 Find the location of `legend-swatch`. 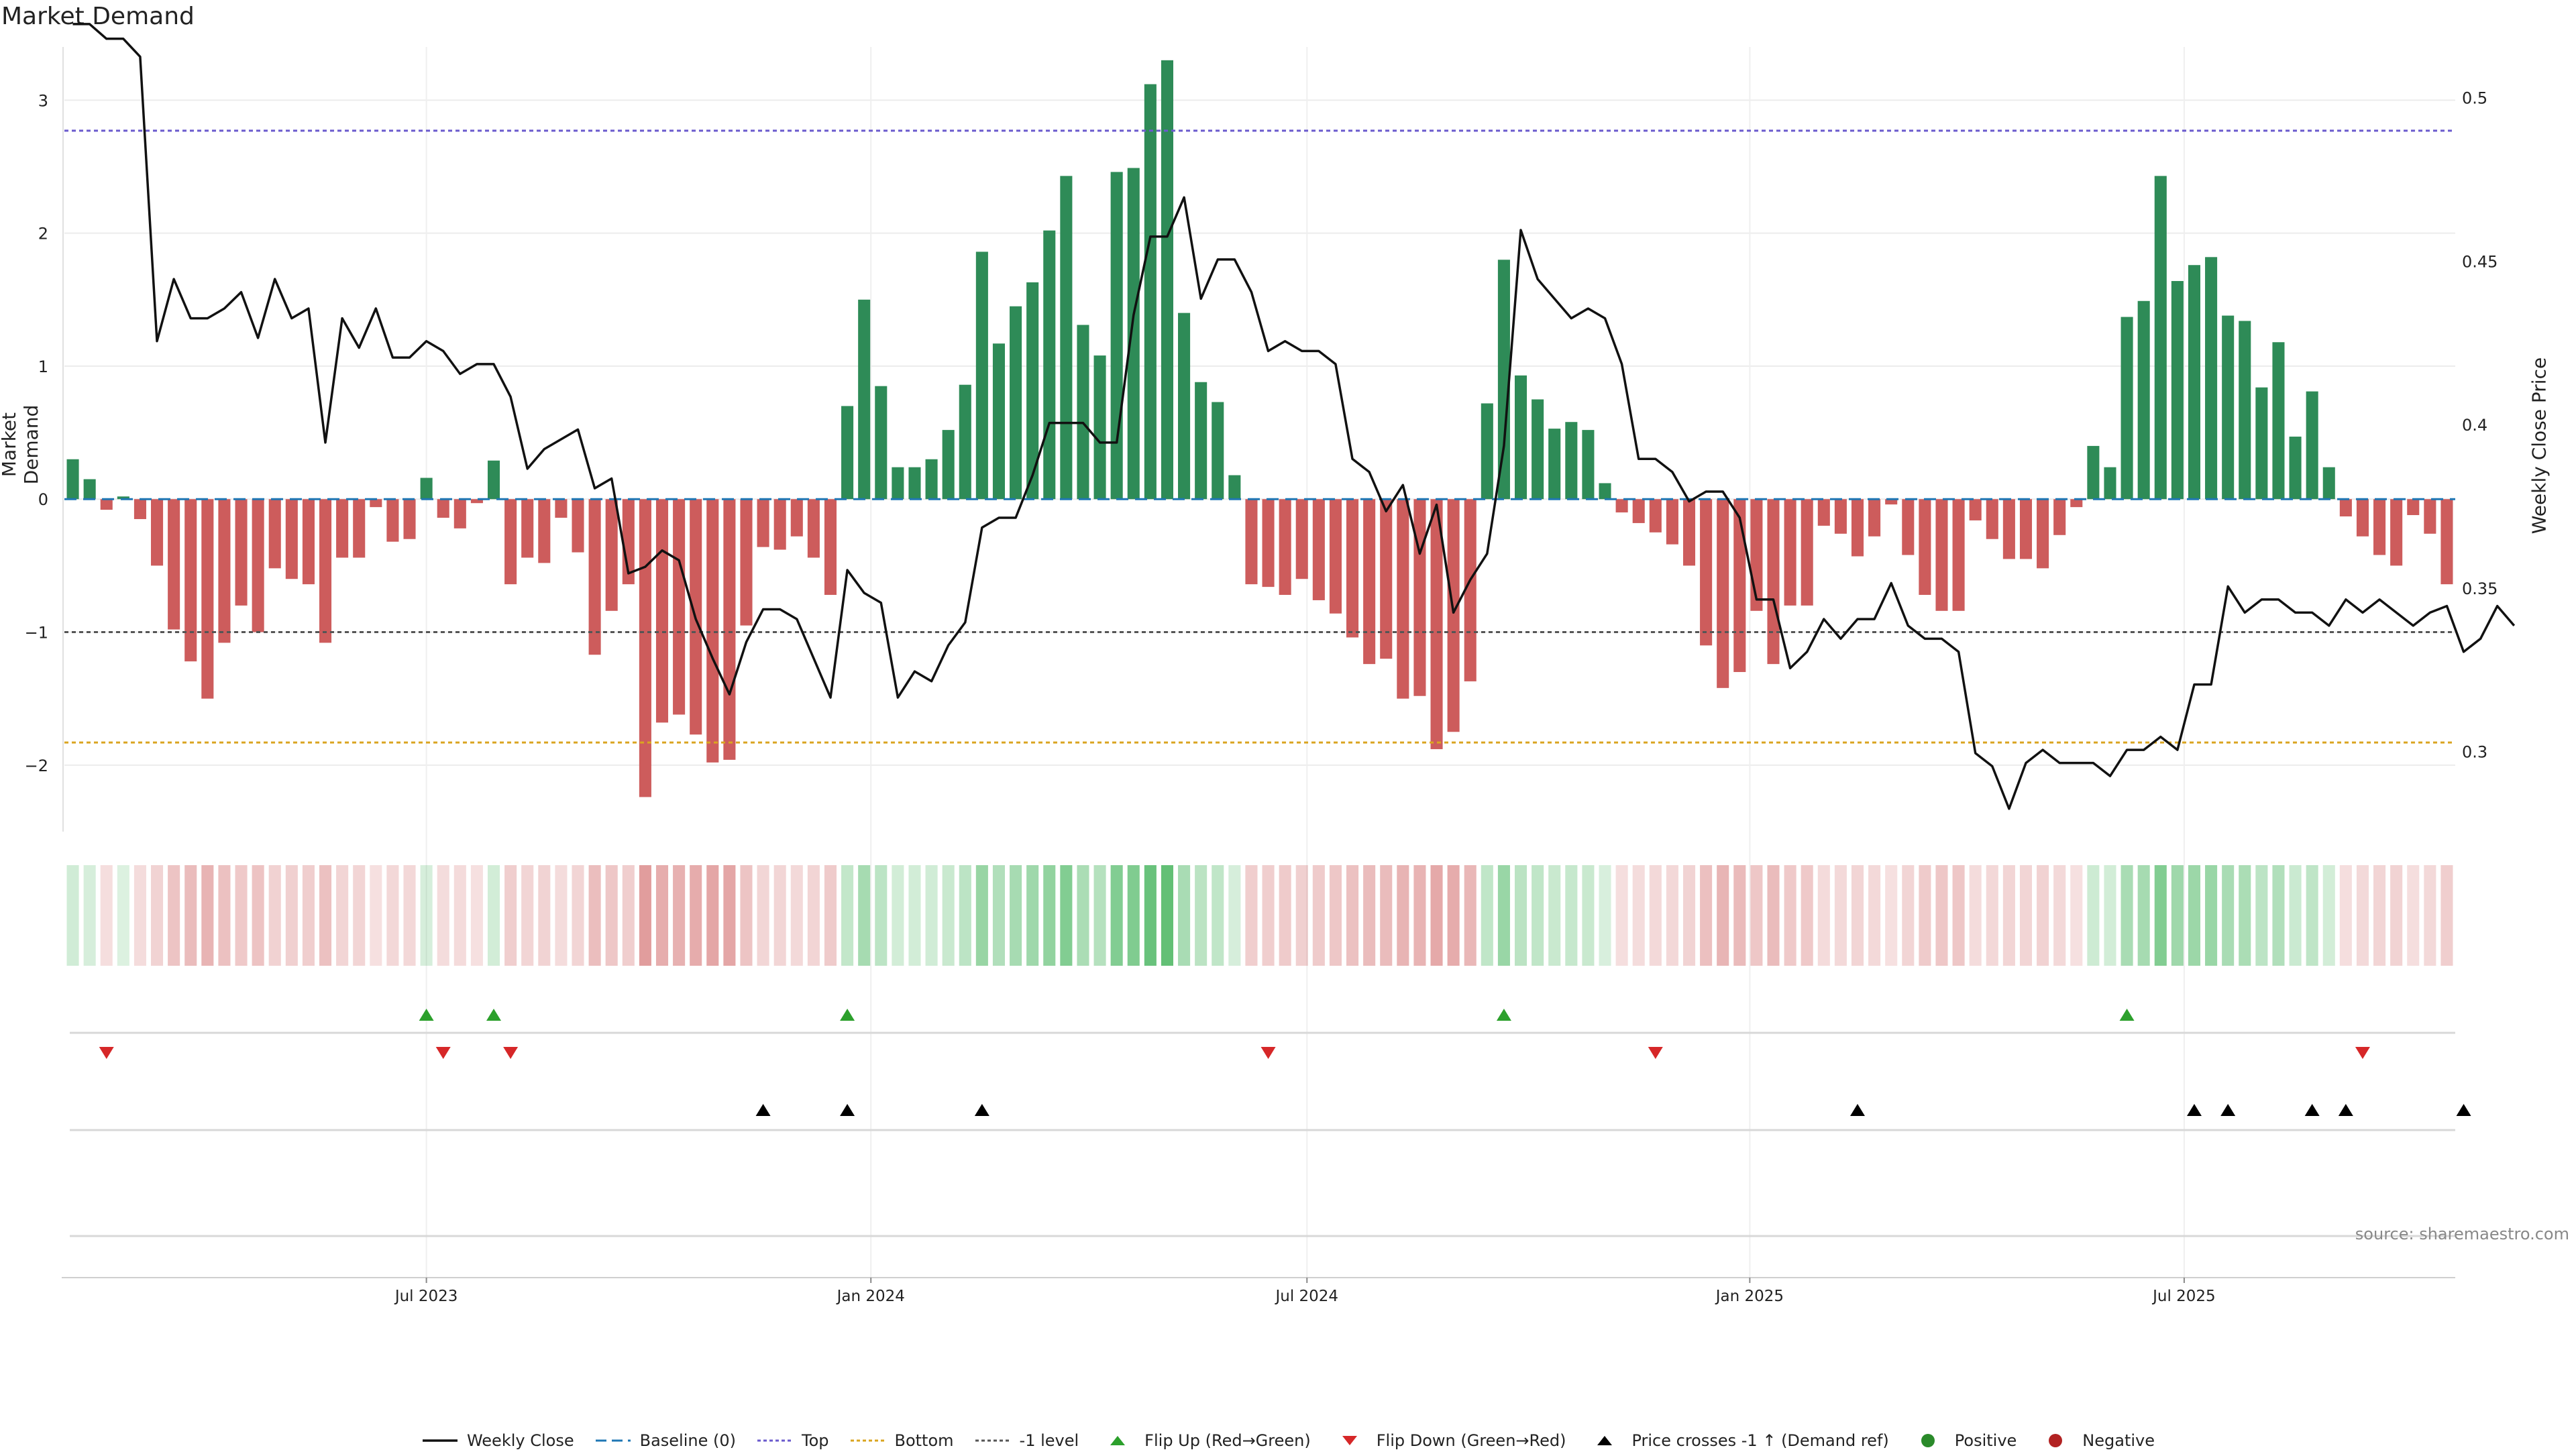

legend-swatch is located at coordinates (440, 1440).